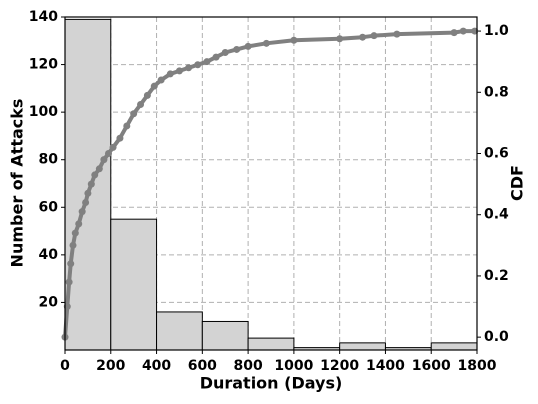 This screenshot has height=404, width=538. Describe the element at coordinates (43, 65) in the screenshot. I see `y-tick-label: 120` at that location.